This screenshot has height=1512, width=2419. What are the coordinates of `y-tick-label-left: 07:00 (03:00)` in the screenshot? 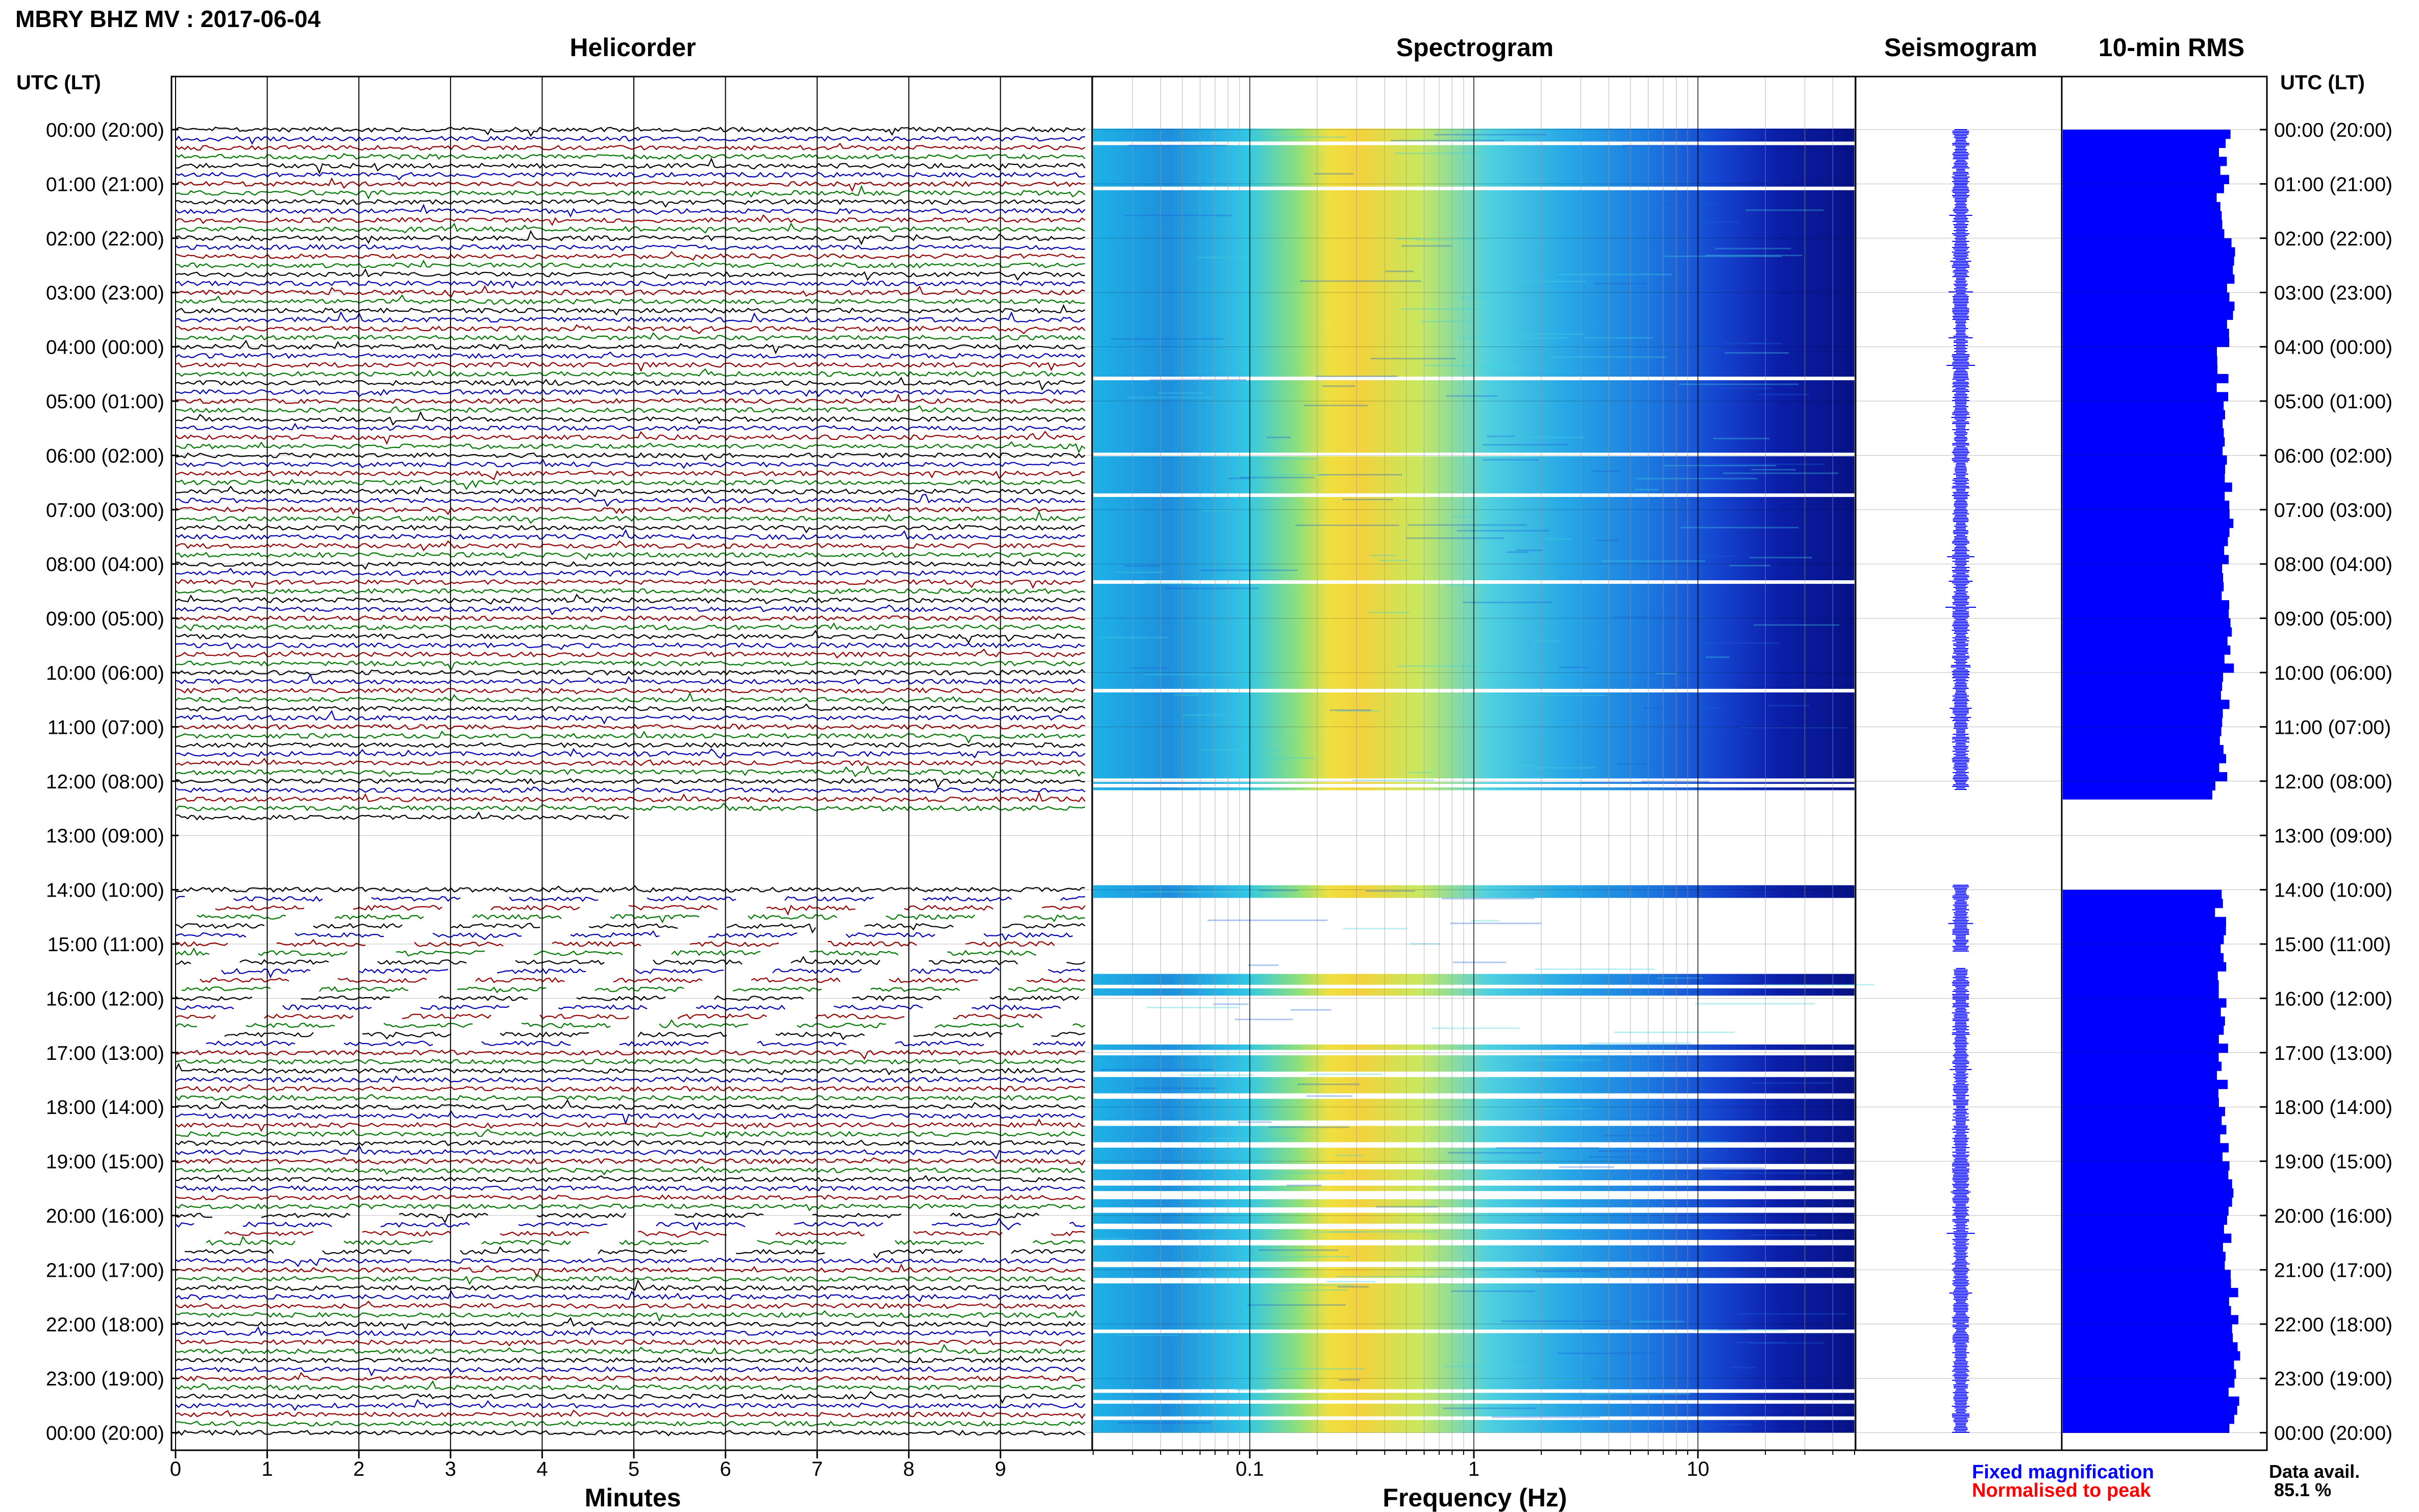 It's located at (105, 511).